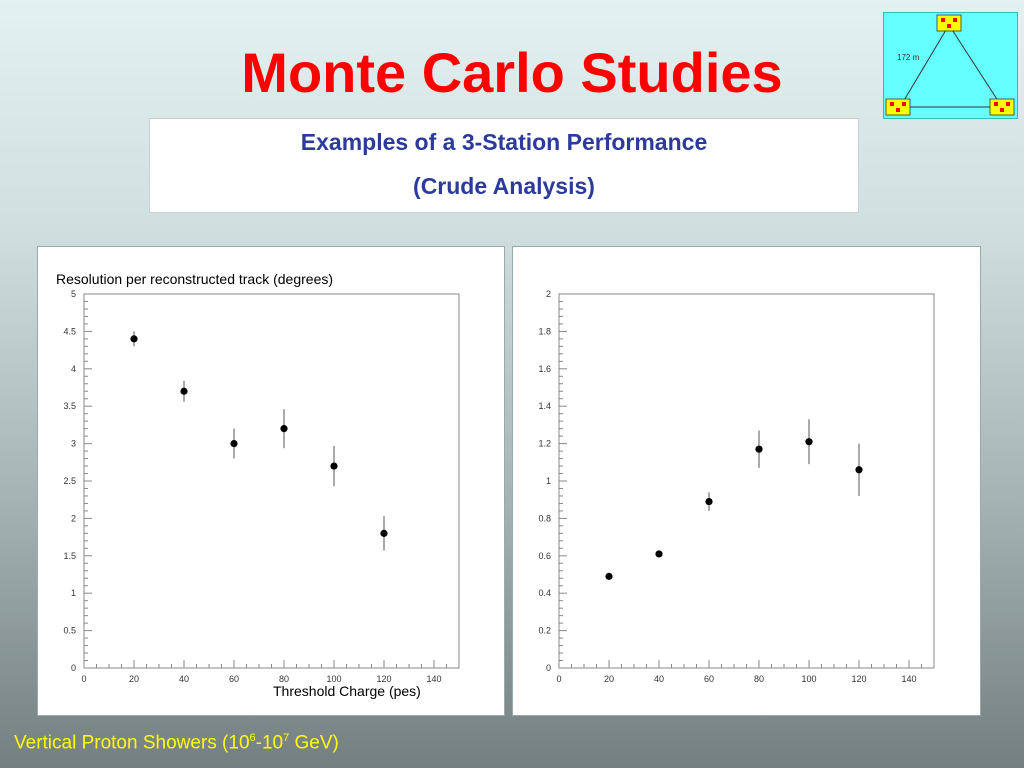 The height and width of the screenshot is (768, 1024). I want to click on y-tick-label: 1.5, so click(69, 556).